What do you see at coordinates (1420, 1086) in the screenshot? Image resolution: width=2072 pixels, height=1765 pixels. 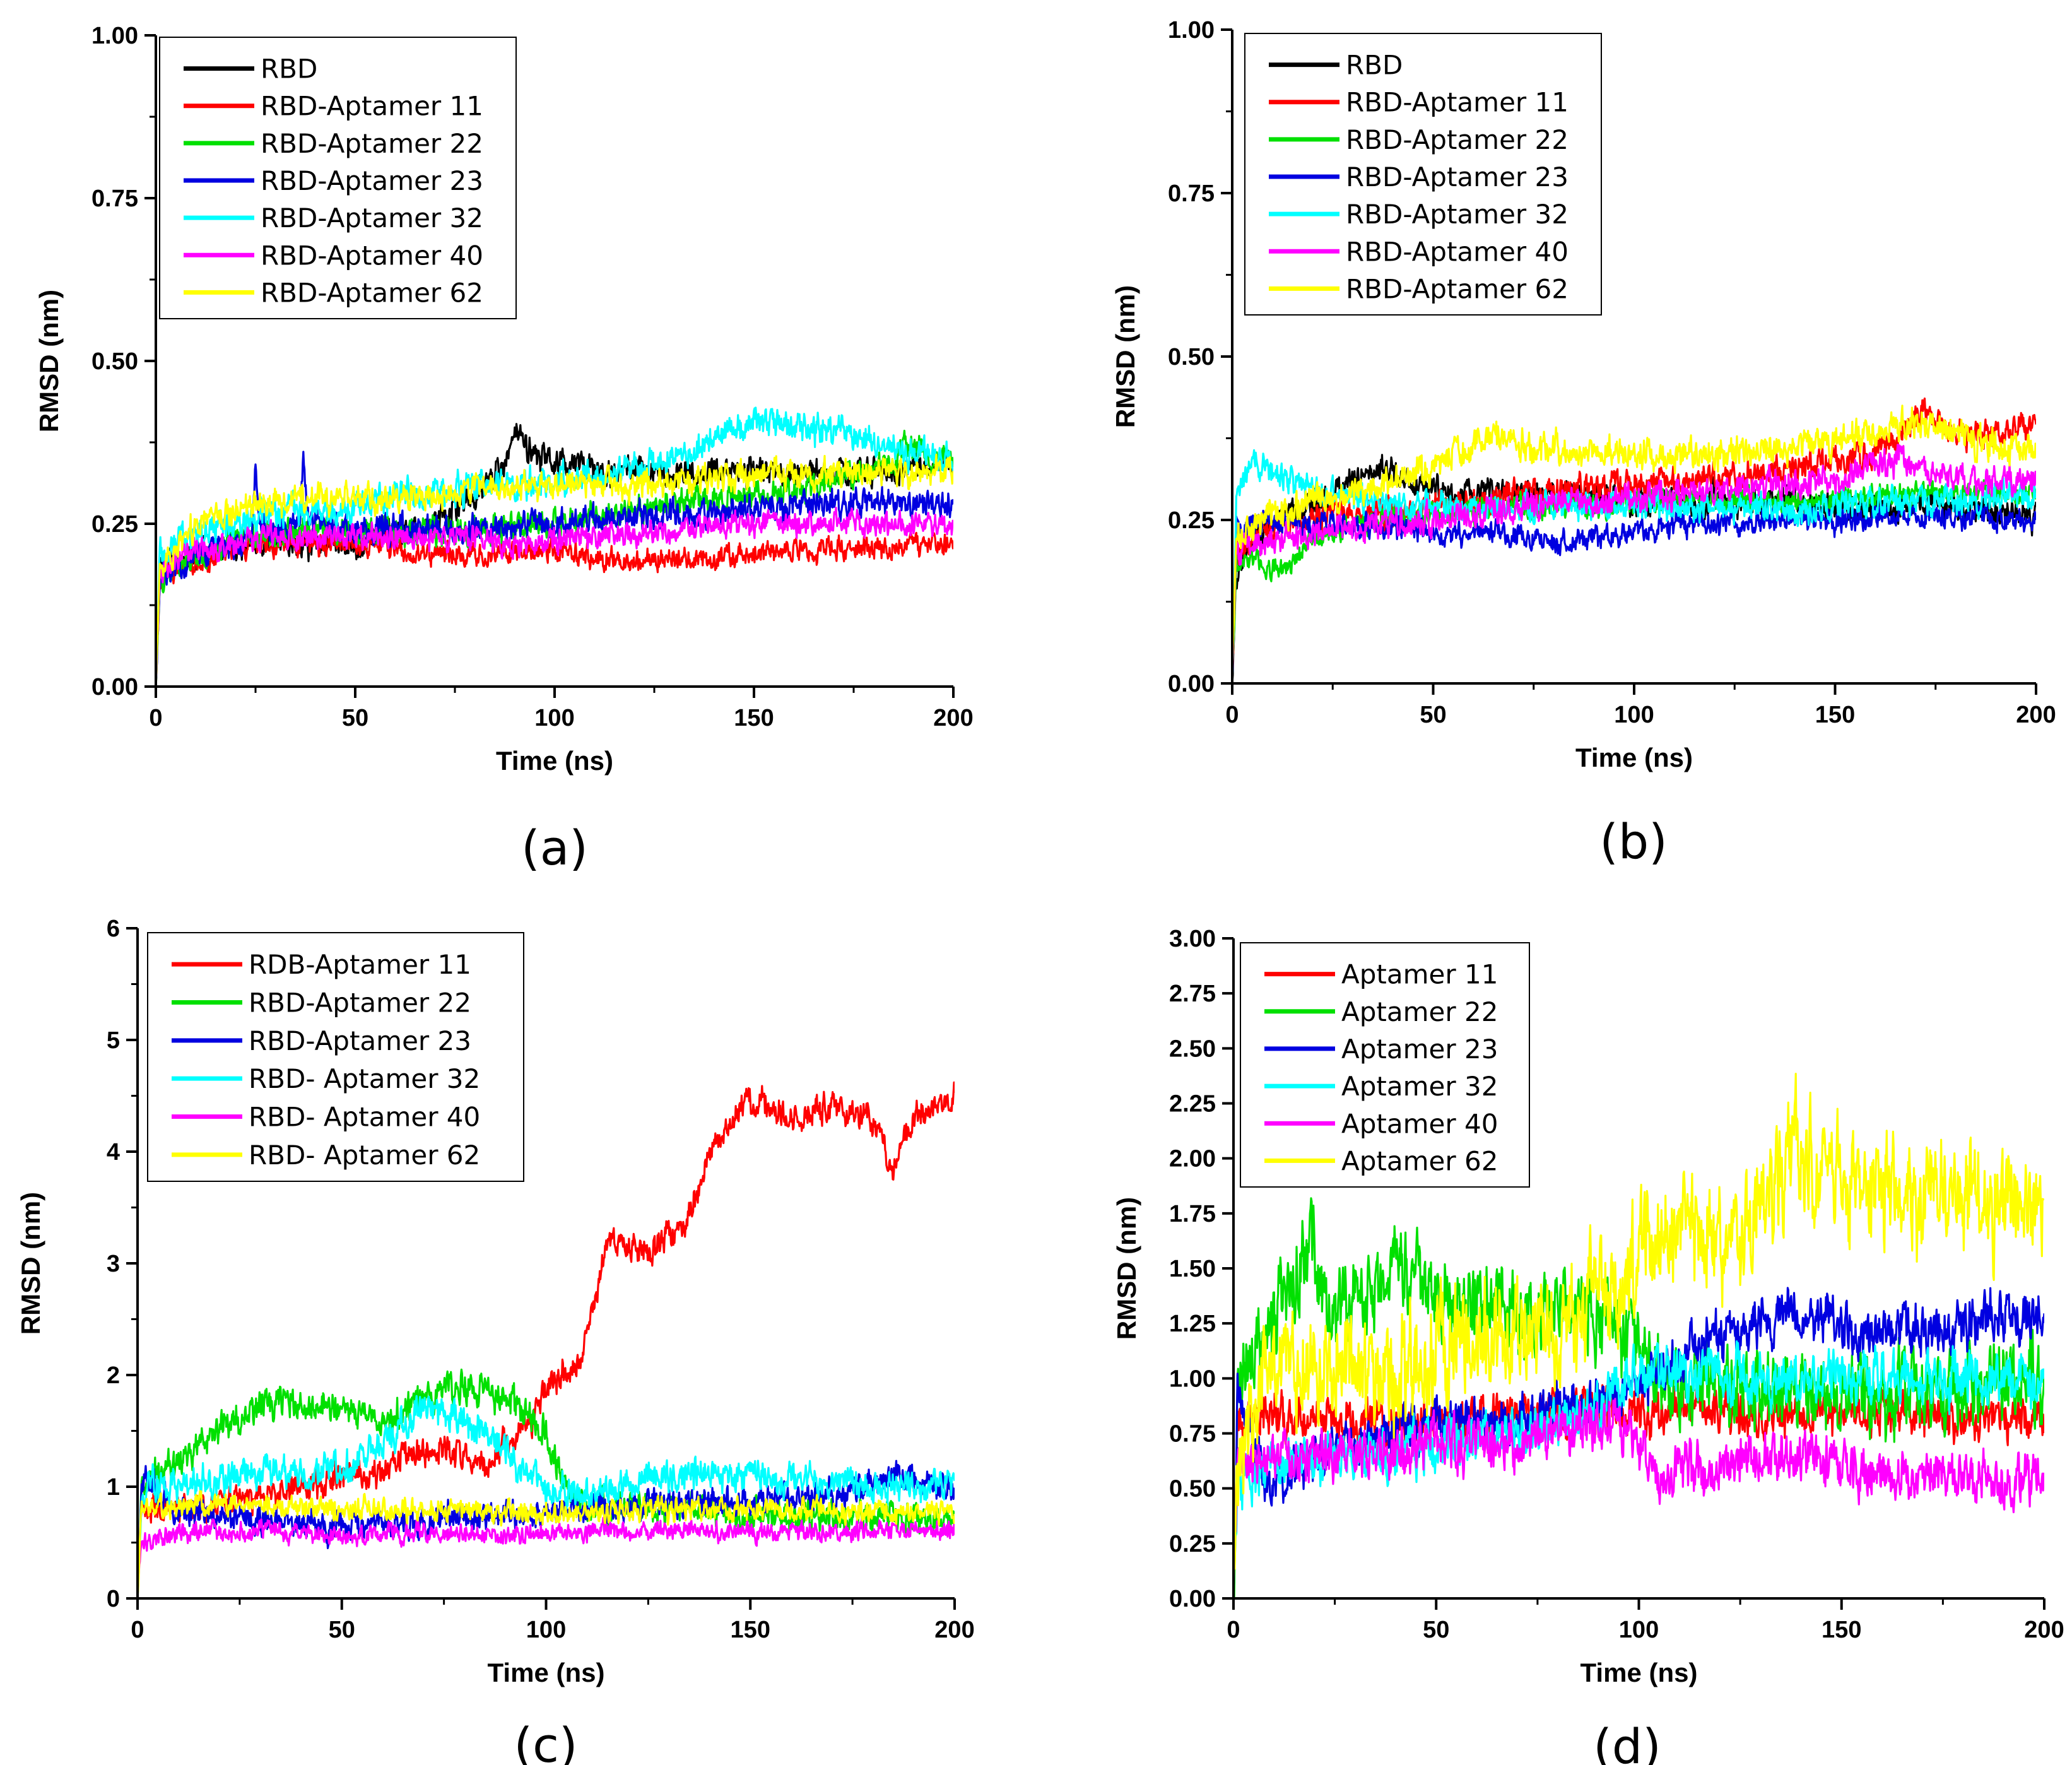 I see `legend-entry-label: Aptamer 32` at bounding box center [1420, 1086].